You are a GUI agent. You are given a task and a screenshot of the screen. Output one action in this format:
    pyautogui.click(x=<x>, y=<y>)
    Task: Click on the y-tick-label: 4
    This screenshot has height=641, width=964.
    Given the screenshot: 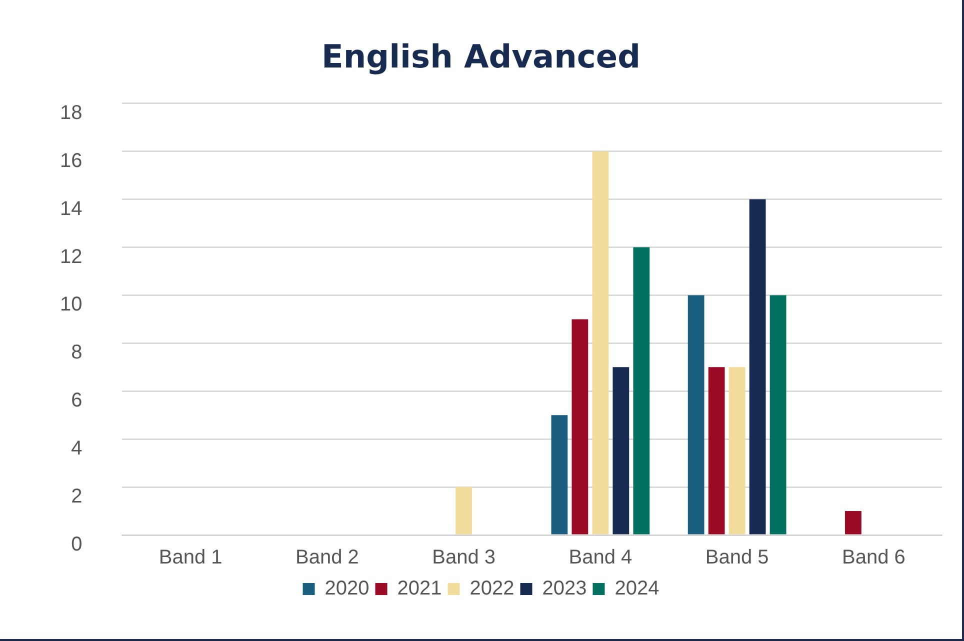 What is the action you would take?
    pyautogui.click(x=76, y=449)
    